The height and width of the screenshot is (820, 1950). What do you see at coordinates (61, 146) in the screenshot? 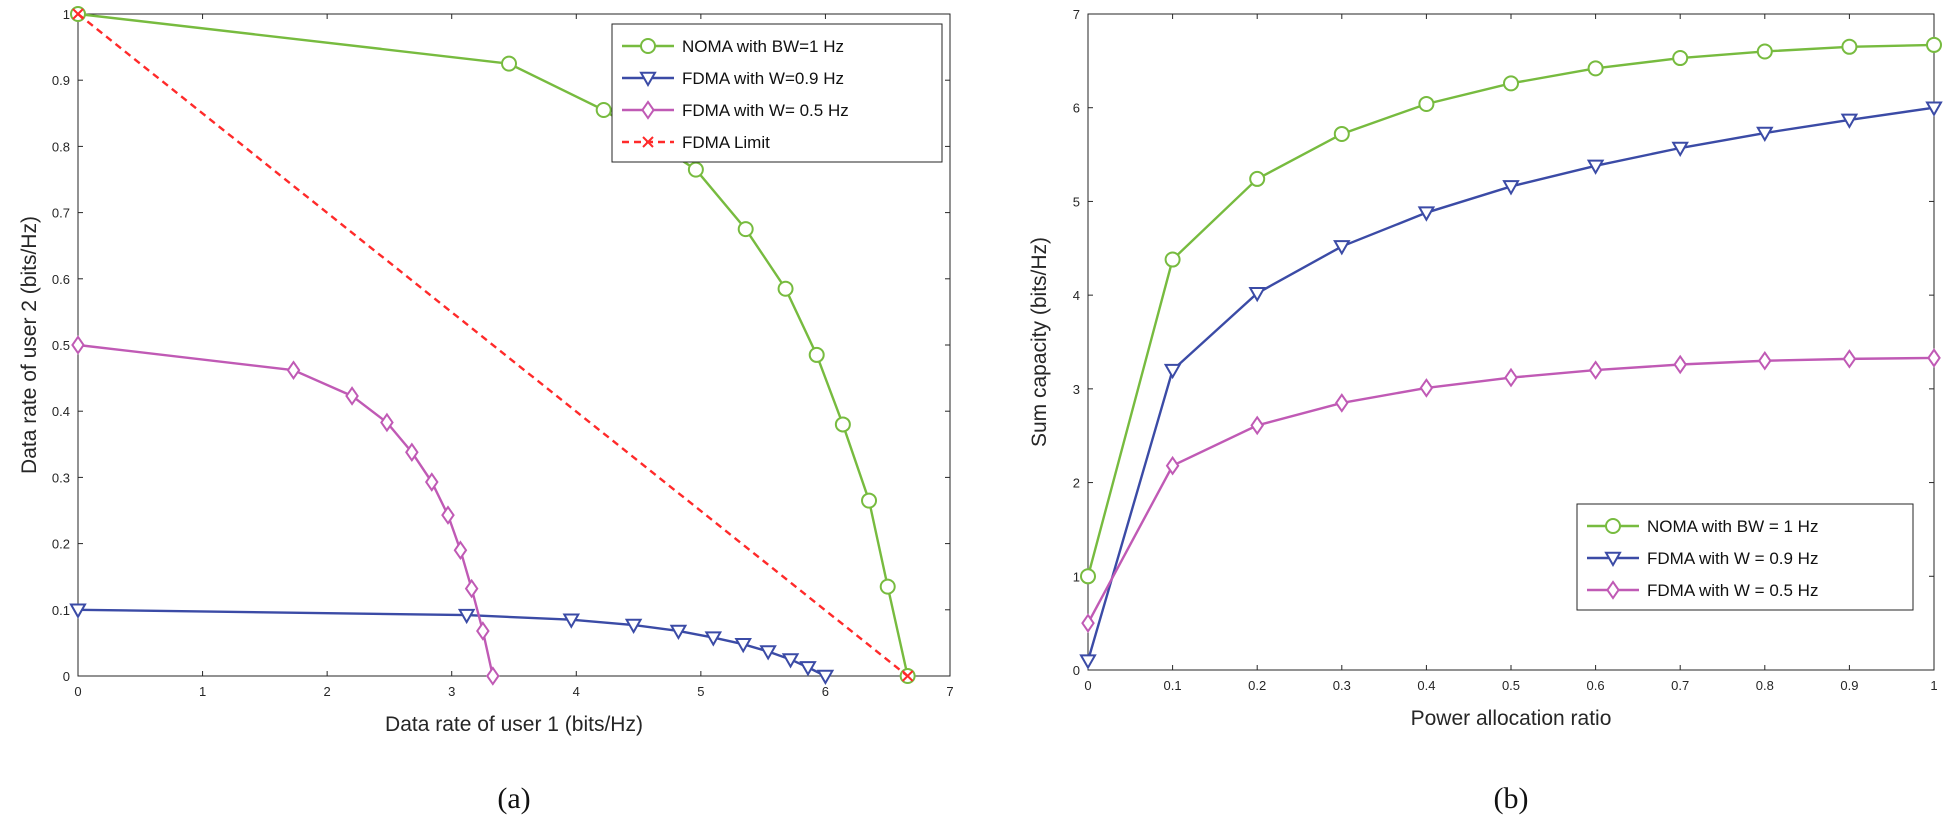
I see `y-tick-label: 0.8` at bounding box center [61, 146].